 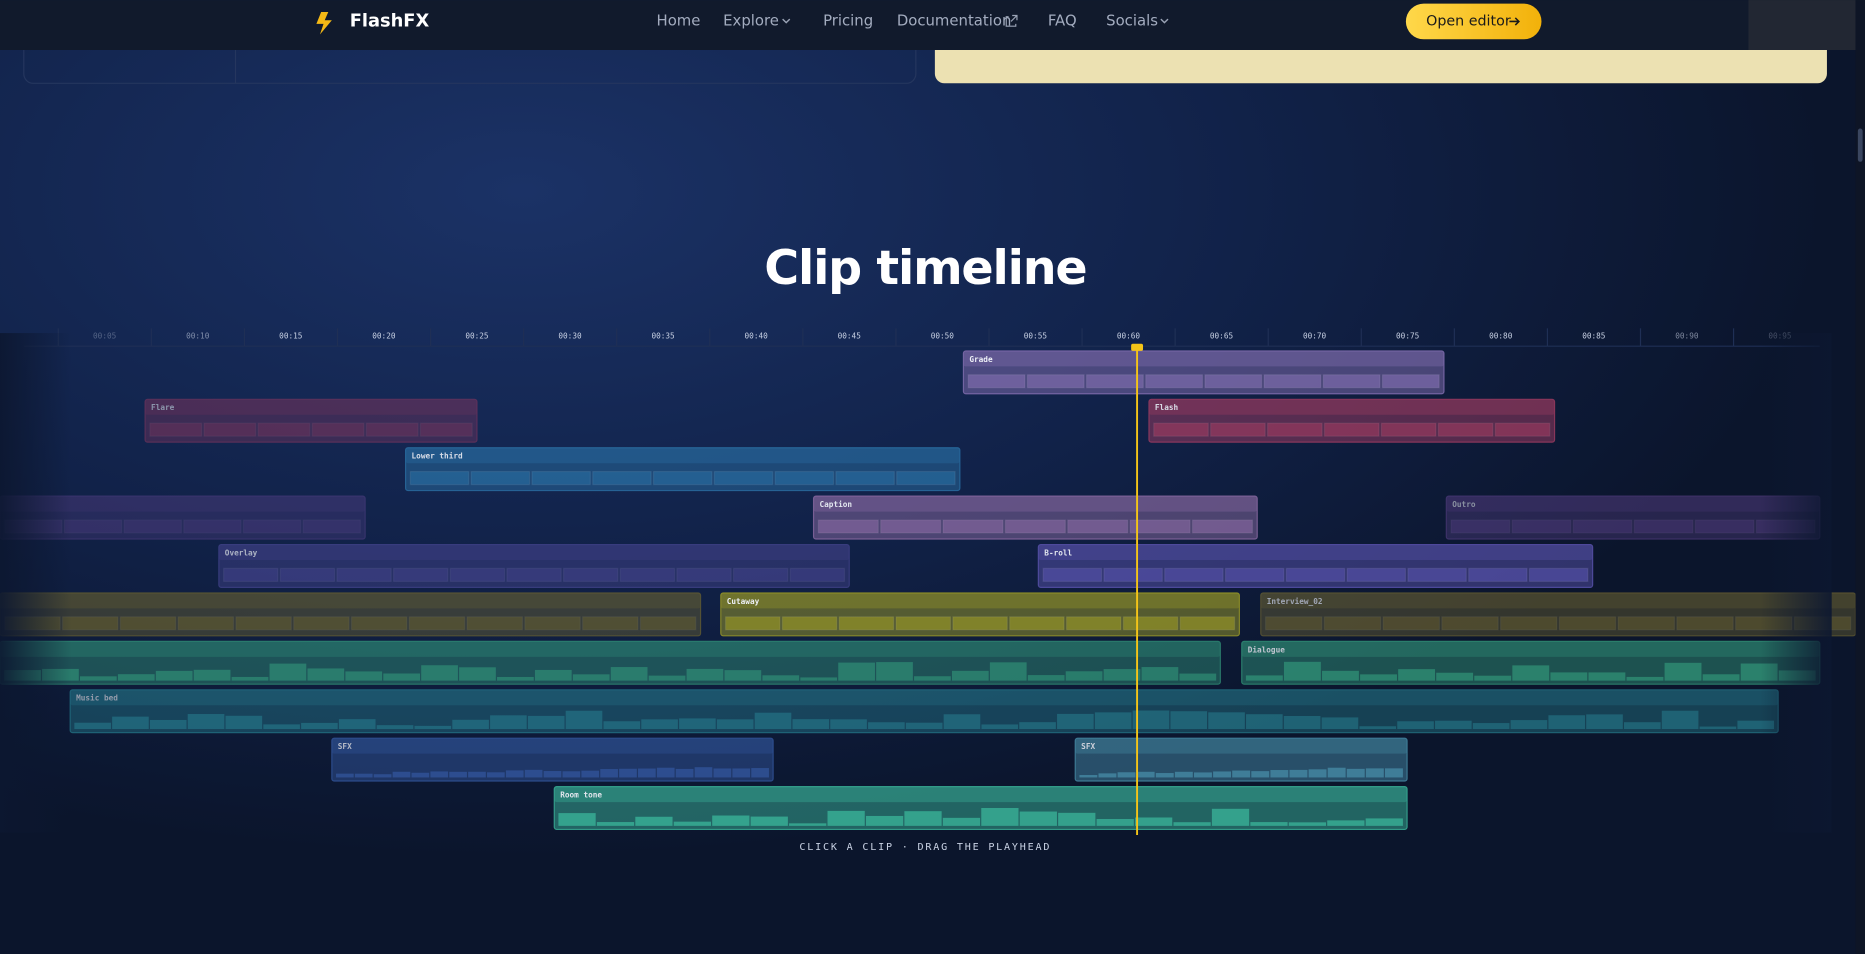 What do you see at coordinates (980, 808) in the screenshot?
I see `clip: Room tone` at bounding box center [980, 808].